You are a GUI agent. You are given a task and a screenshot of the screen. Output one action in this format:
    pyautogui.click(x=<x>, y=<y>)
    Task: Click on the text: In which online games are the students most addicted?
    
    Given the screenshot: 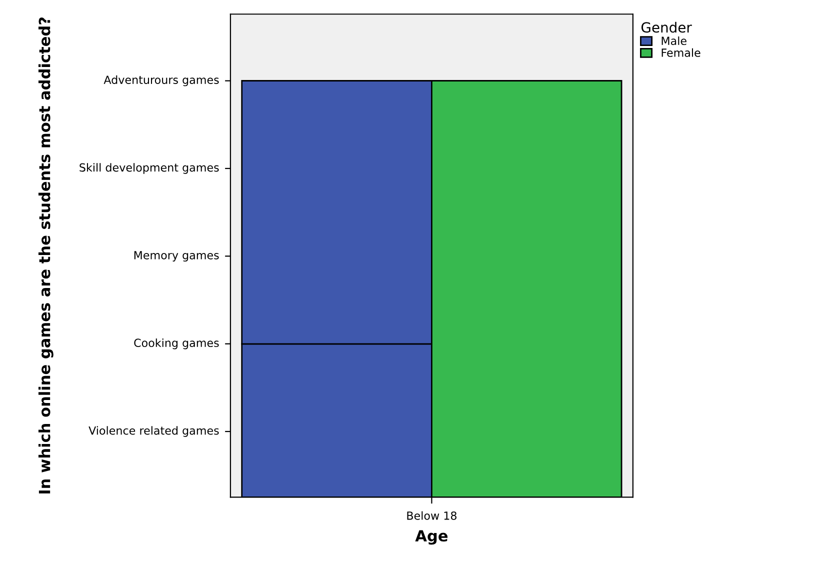 What is the action you would take?
    pyautogui.click(x=46, y=255)
    